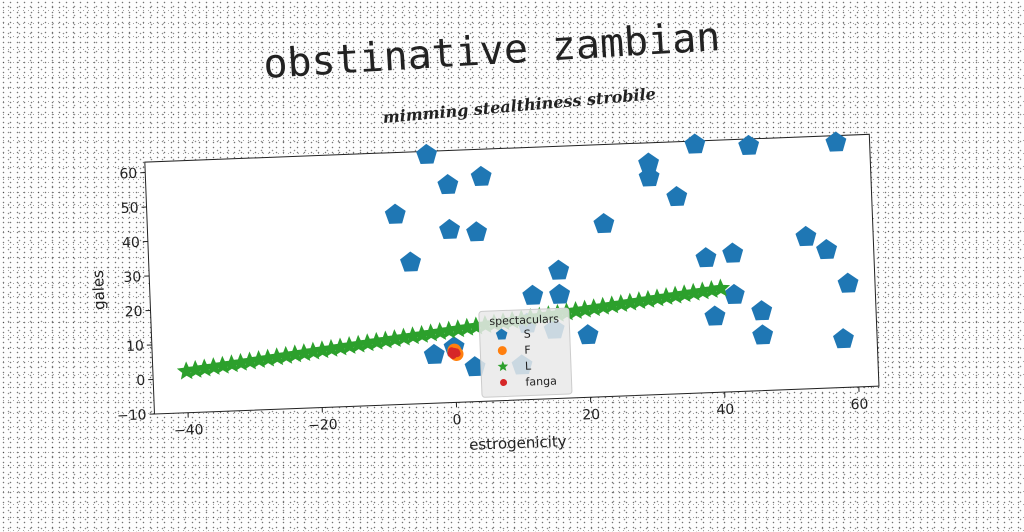 The image size is (1024, 532). Describe the element at coordinates (141, 381) in the screenshot. I see `y-tick-label: 0` at that location.